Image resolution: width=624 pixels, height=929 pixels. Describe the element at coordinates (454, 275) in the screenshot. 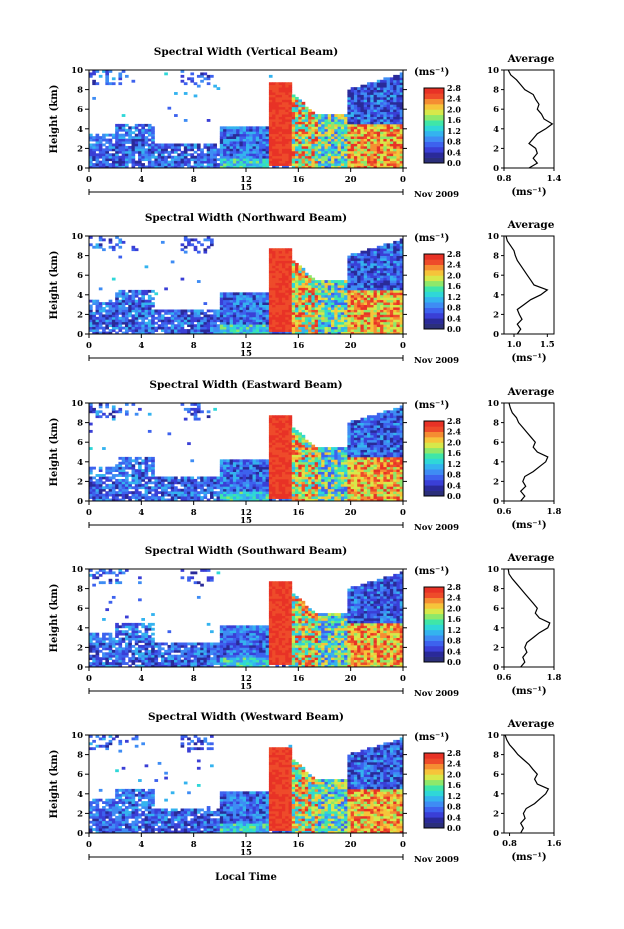

I see `colorbar-tick-label: 2.0` at that location.